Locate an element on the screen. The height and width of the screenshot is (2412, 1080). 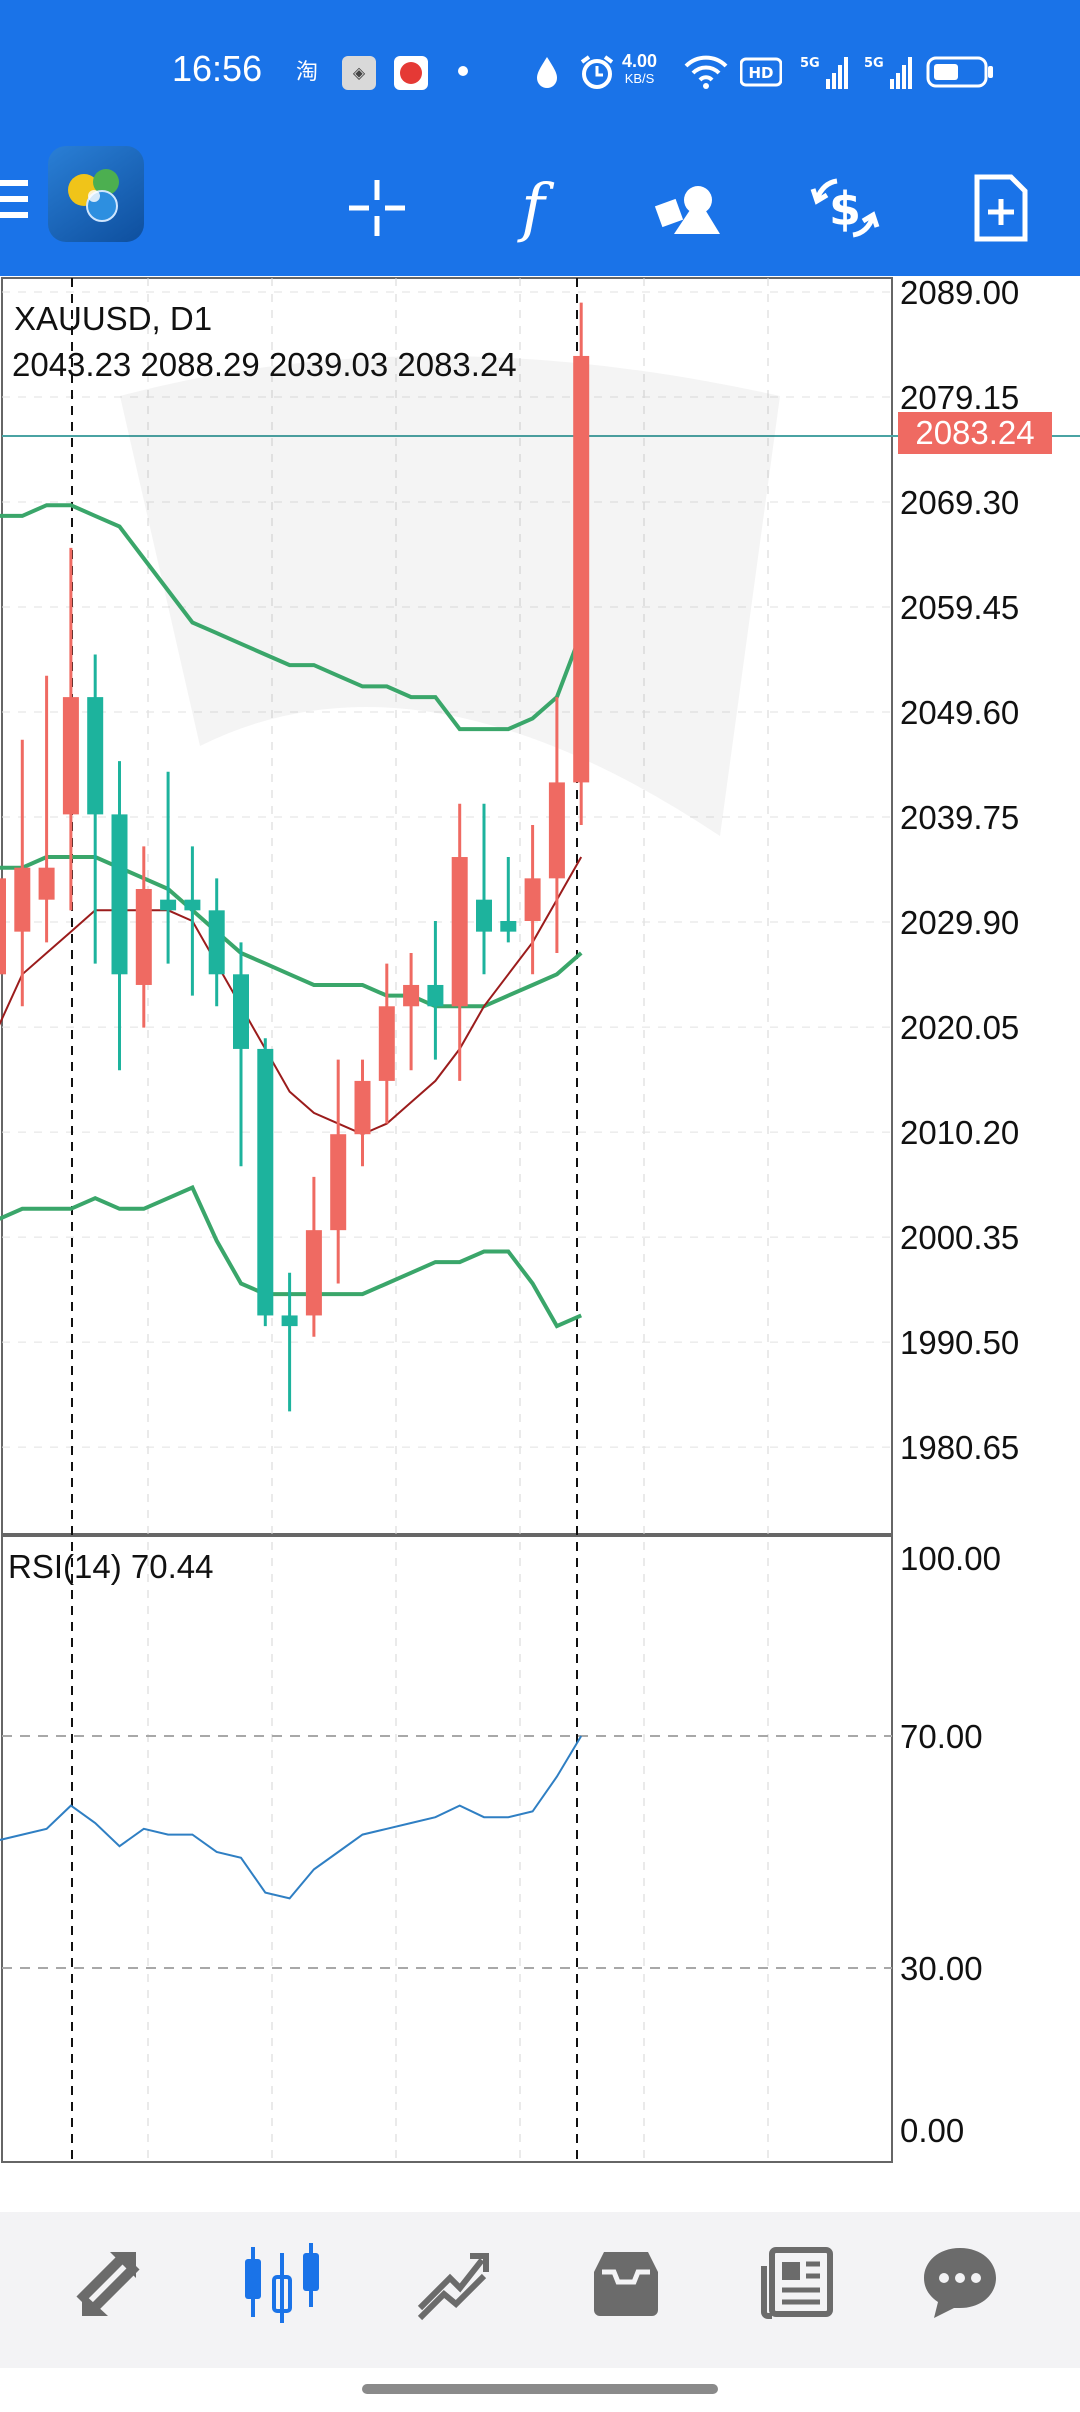
symbols-button: $ is located at coordinates (845, 208).